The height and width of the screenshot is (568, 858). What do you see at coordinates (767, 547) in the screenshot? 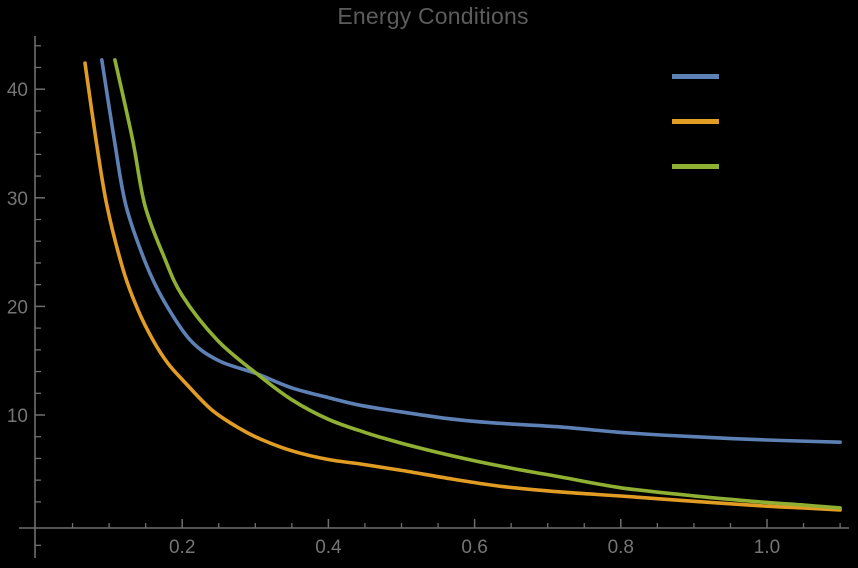
I see `x-tick-label: 1.0` at bounding box center [767, 547].